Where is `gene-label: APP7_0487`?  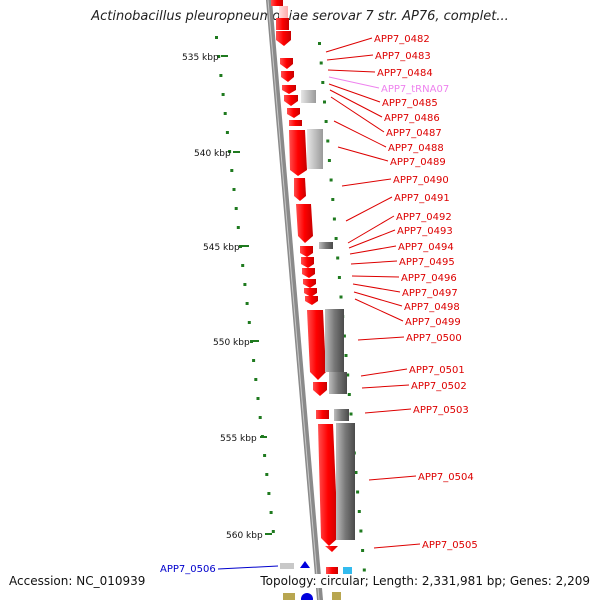 gene-label: APP7_0487 is located at coordinates (414, 133).